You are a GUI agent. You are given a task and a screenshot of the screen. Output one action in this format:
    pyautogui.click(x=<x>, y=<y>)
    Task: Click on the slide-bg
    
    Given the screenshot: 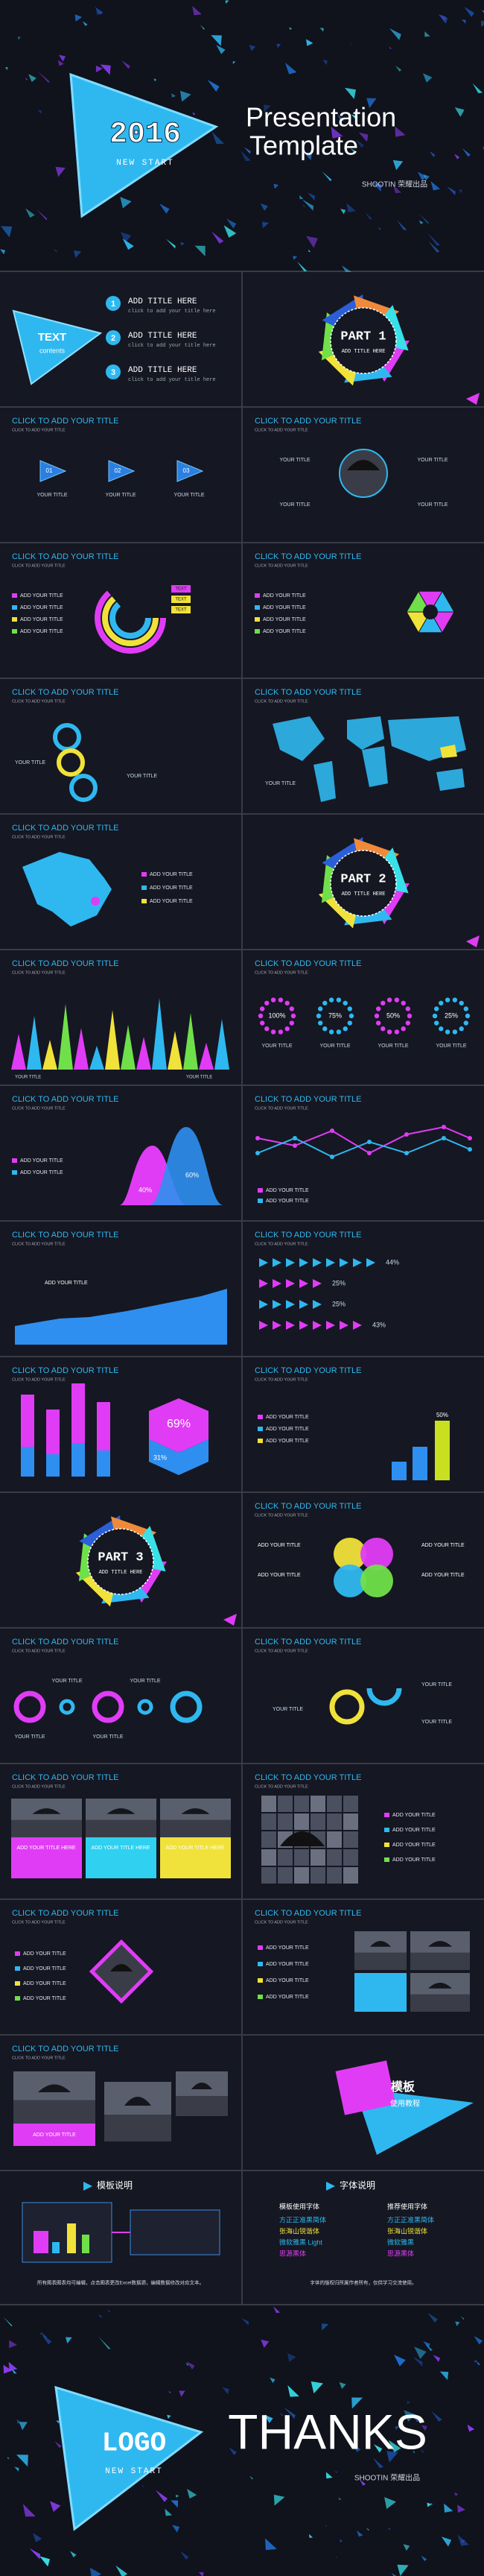 What is the action you would take?
    pyautogui.click(x=363, y=1696)
    